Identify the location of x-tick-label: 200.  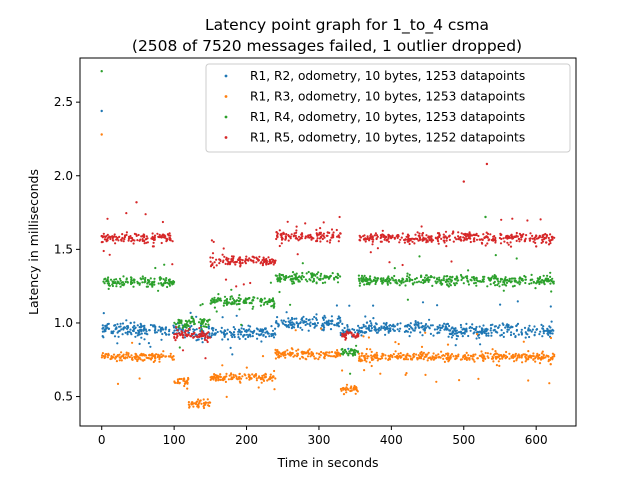
(246, 440).